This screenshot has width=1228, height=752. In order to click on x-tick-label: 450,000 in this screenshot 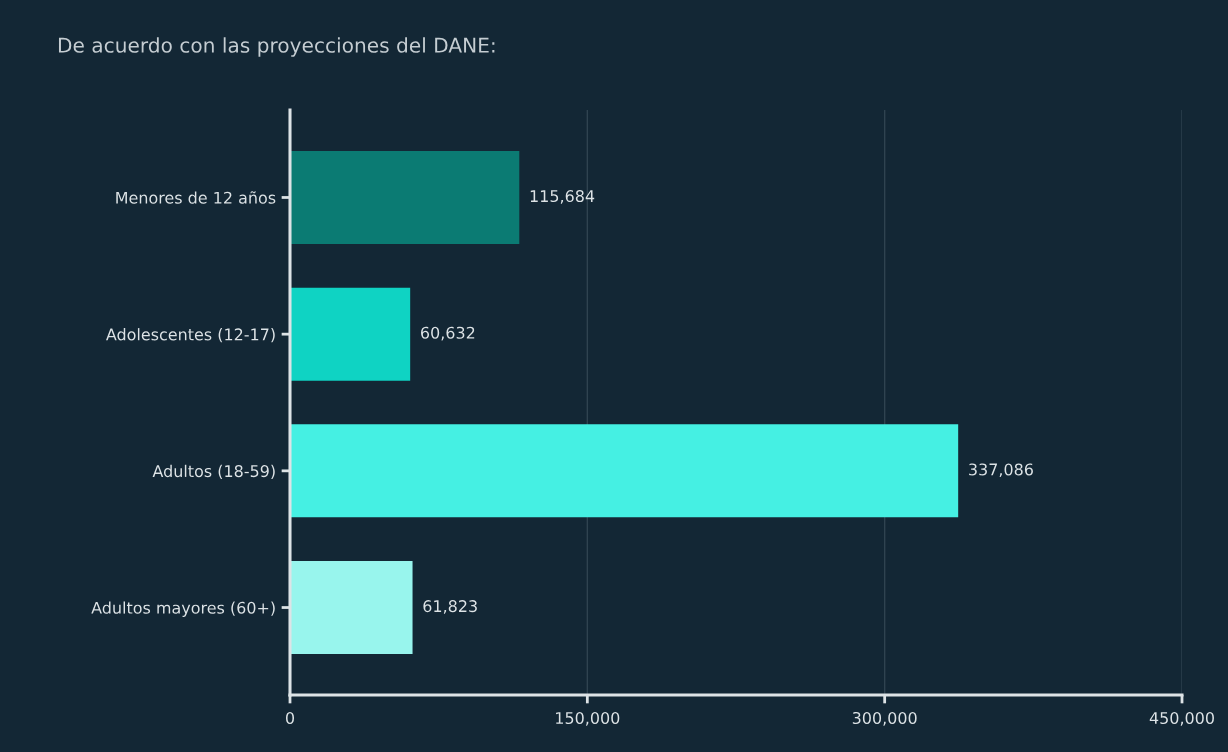, I will do `click(1181, 718)`.